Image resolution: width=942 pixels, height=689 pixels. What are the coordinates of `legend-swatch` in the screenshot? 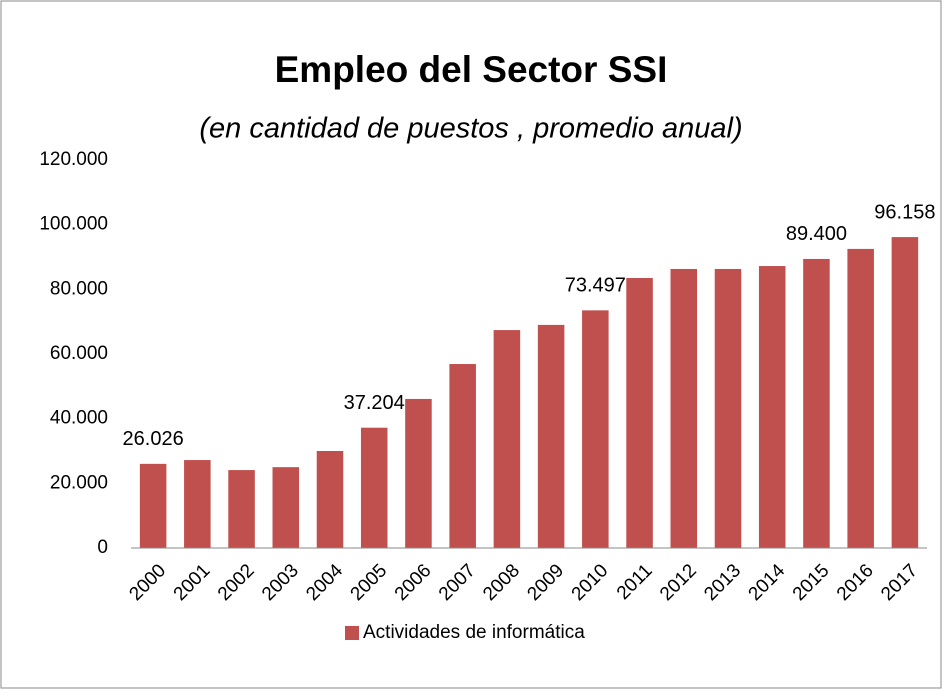 It's located at (352, 633).